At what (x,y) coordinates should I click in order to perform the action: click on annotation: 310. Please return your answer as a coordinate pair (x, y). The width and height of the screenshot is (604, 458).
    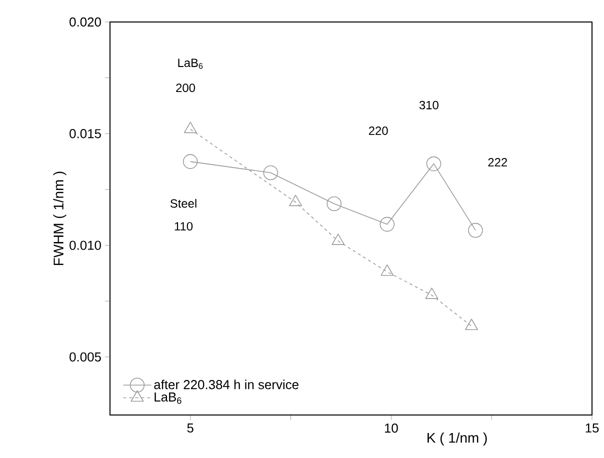
    Looking at the image, I should click on (428, 105).